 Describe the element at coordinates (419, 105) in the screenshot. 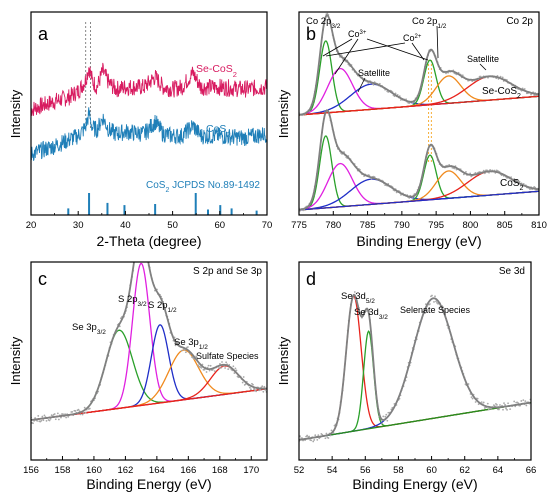

I see `fit-baseline` at that location.